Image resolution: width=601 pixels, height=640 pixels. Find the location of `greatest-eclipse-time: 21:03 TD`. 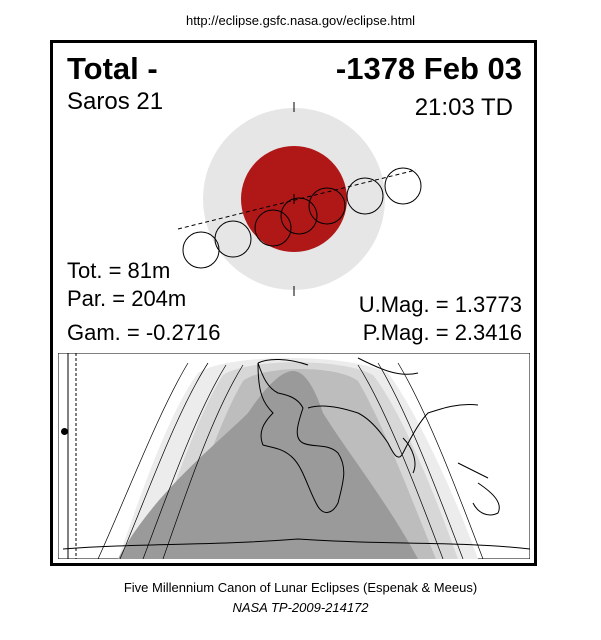

greatest-eclipse-time: 21:03 TD is located at coordinates (463, 107).